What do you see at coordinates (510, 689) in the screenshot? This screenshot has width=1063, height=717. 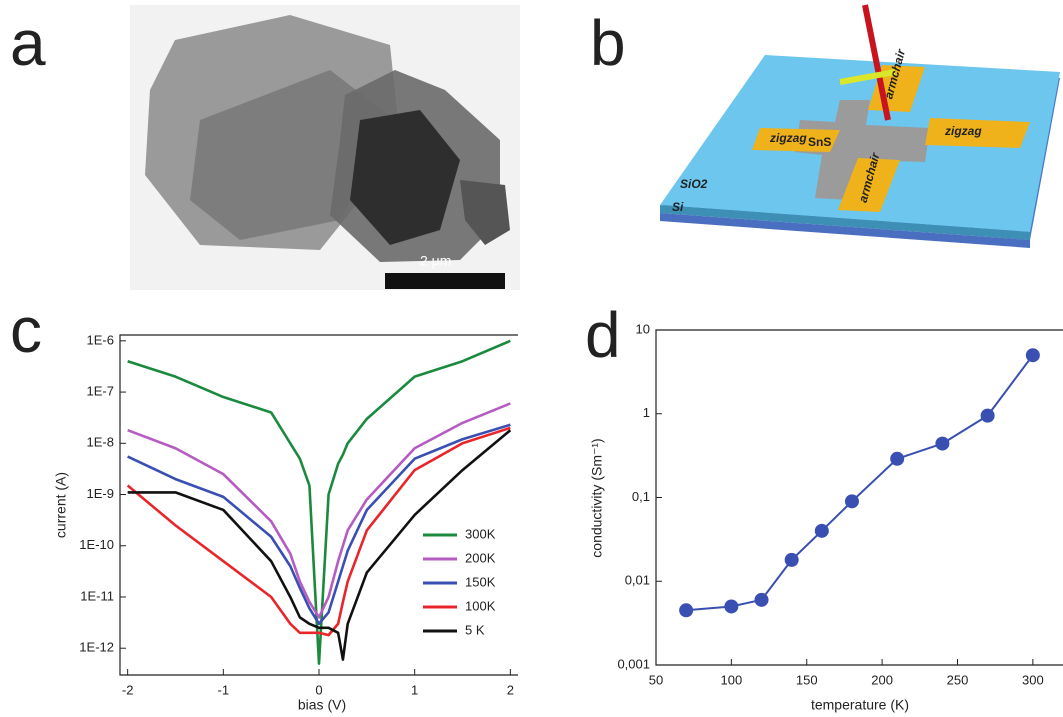 I see `x-tick-label: 2` at bounding box center [510, 689].